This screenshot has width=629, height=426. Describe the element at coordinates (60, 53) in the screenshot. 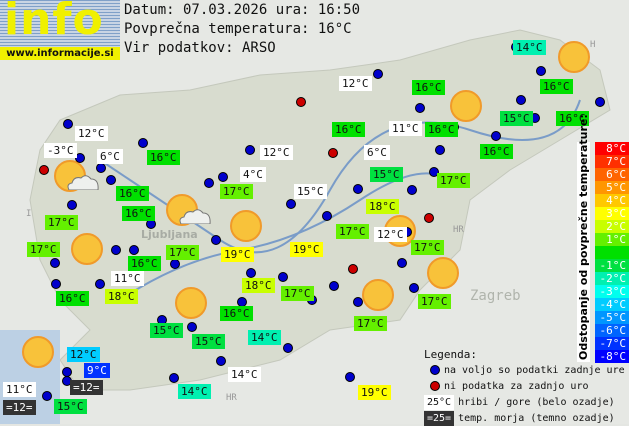

I see `logo-url: www.informacije.si` at that location.